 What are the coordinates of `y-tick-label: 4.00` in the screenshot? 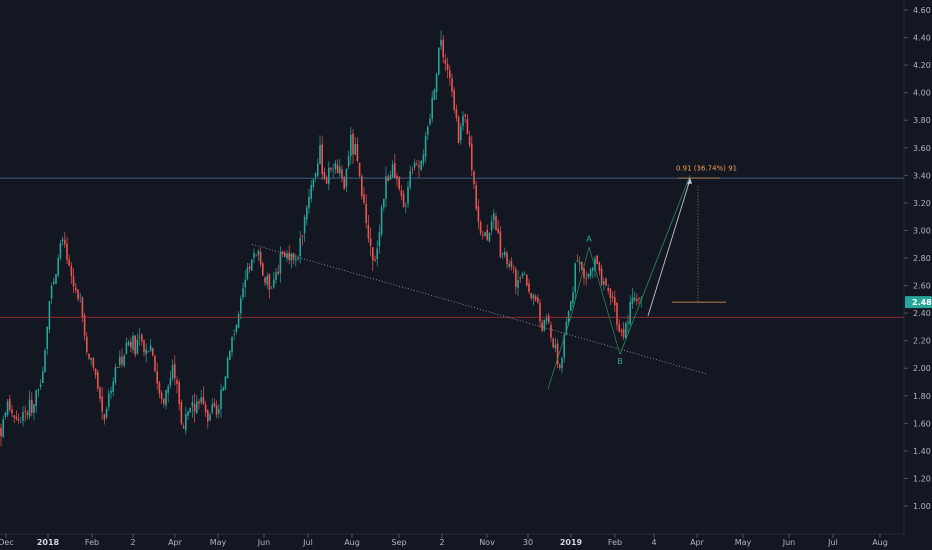 It's located at (922, 93).